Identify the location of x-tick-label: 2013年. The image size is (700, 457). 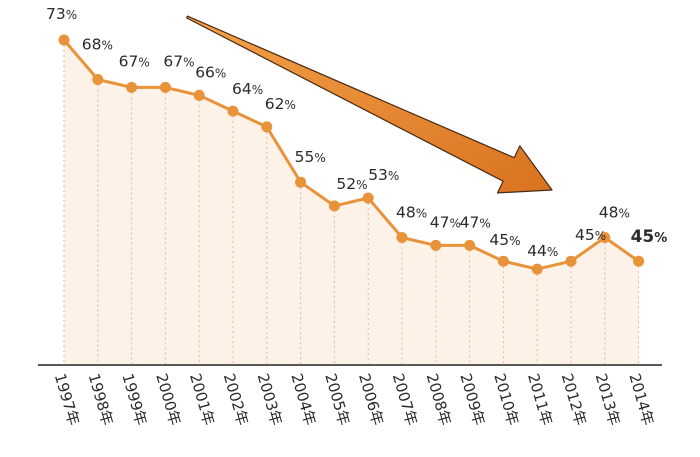
(608, 399).